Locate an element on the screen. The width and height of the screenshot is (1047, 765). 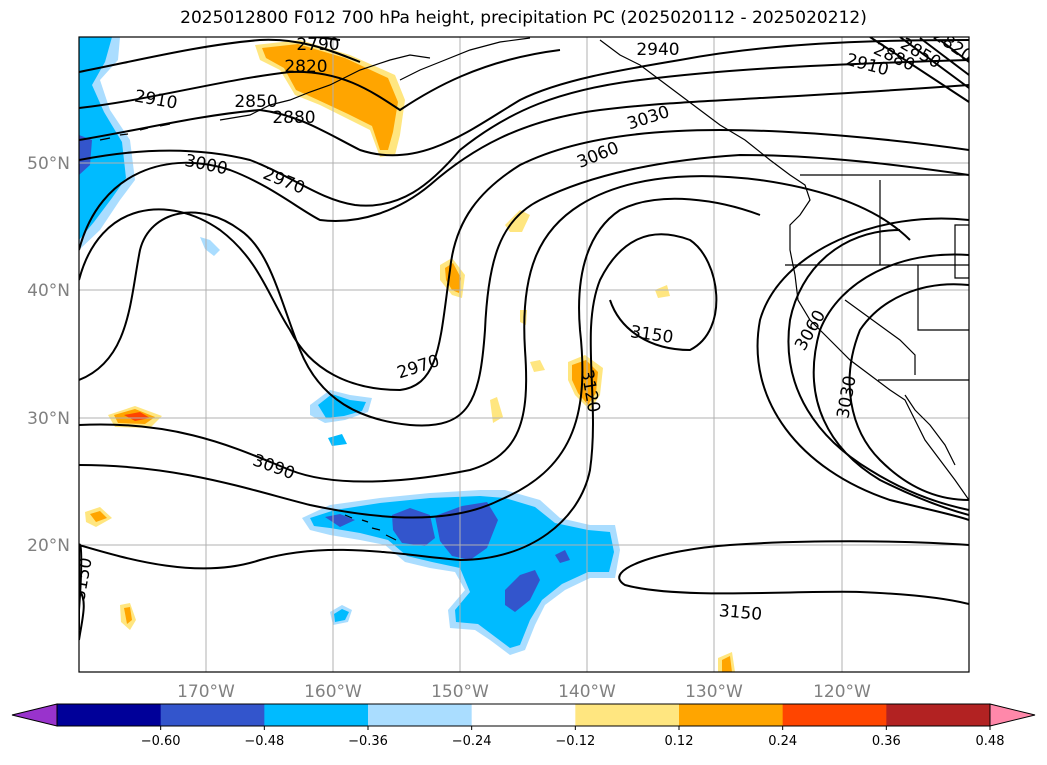
colorbar-tick-label: 0.48 is located at coordinates (990, 741).